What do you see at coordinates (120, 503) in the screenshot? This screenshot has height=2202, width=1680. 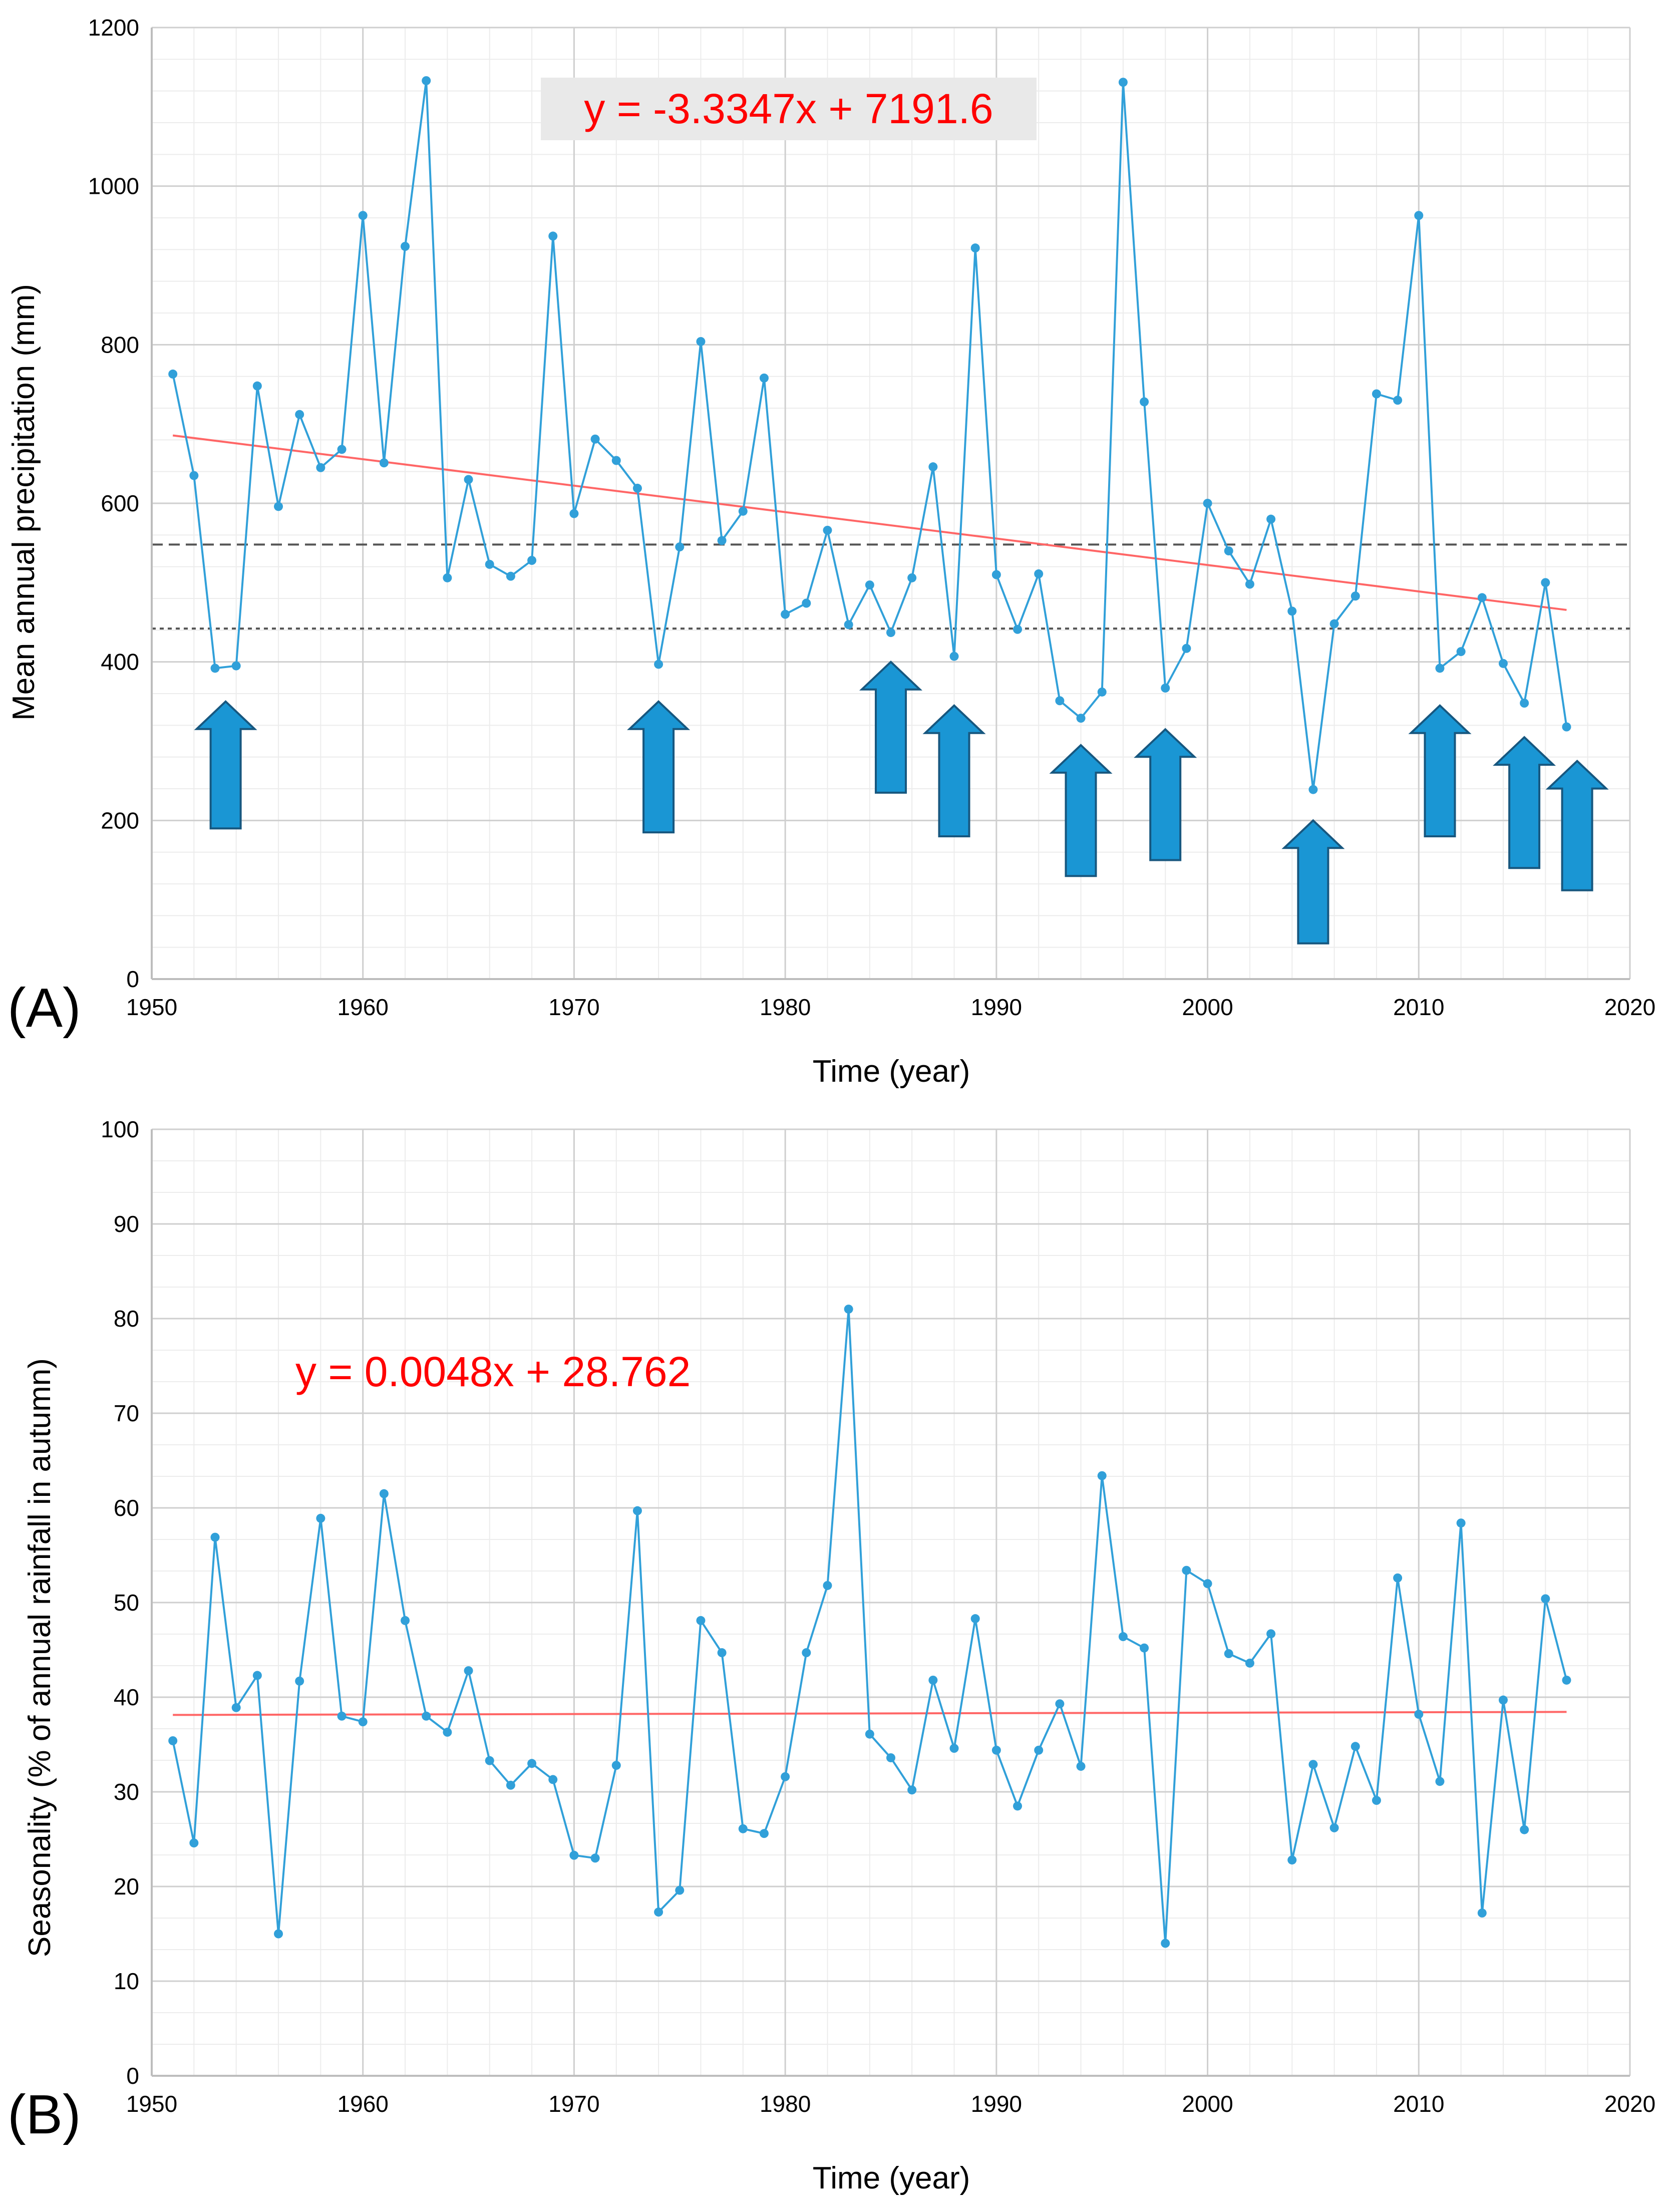 I see `y-tick-label: 600` at bounding box center [120, 503].